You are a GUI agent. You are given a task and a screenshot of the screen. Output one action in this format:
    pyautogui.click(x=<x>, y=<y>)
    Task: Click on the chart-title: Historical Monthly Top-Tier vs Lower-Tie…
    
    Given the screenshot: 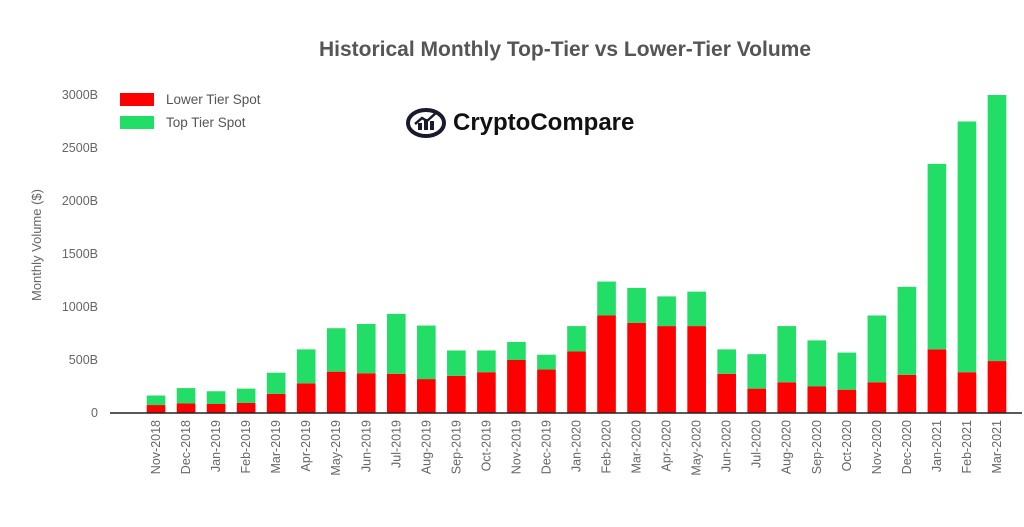 What is the action you would take?
    pyautogui.click(x=565, y=49)
    